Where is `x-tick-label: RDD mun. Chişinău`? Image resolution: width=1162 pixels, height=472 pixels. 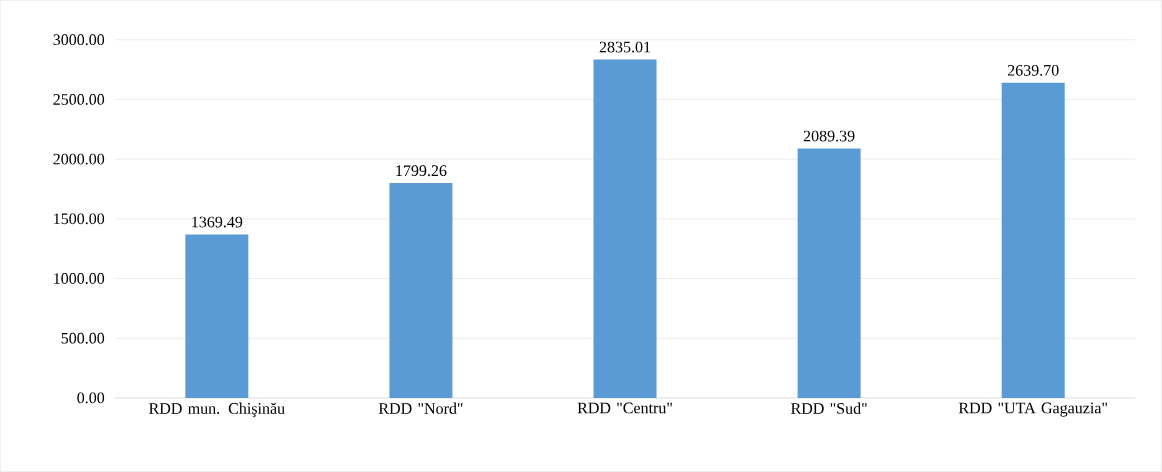
x-tick-label: RDD mun. Chişinău is located at coordinates (217, 410).